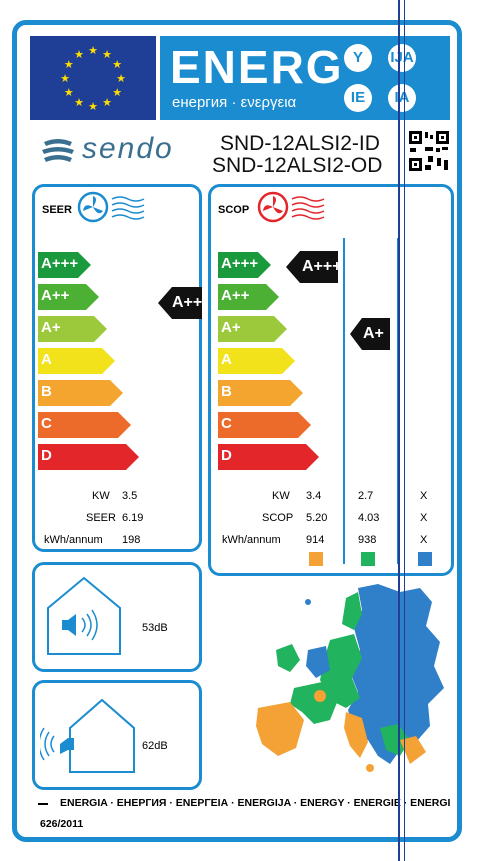  I want to click on cooling-row-value: 198, so click(131, 540).